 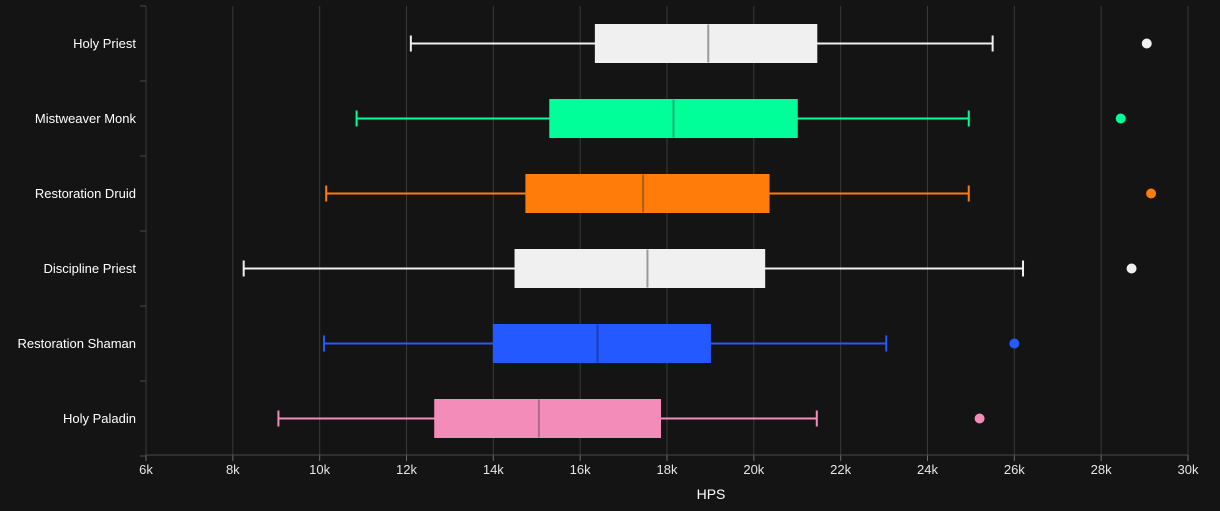 What do you see at coordinates (406, 469) in the screenshot?
I see `x-tick-label: 12k` at bounding box center [406, 469].